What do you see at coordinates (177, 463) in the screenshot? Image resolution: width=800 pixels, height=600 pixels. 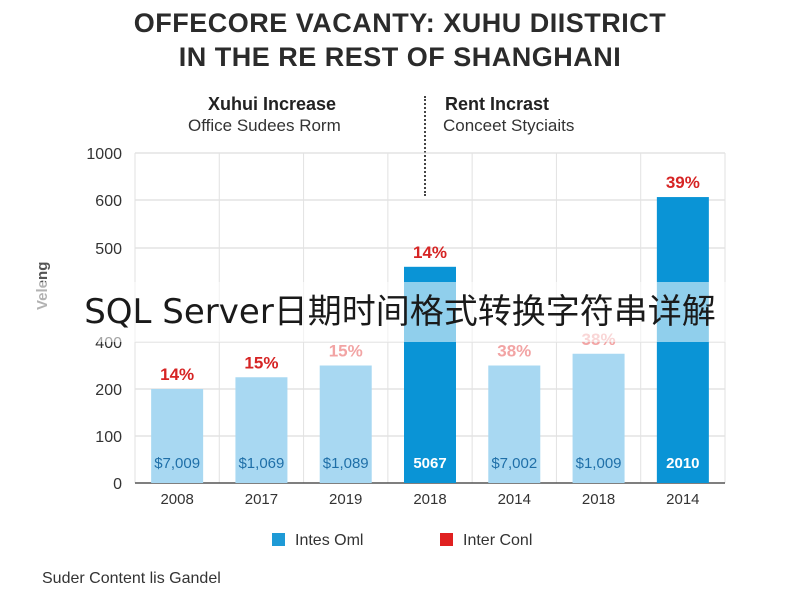 I see `bar-value-label: $7,009` at bounding box center [177, 463].